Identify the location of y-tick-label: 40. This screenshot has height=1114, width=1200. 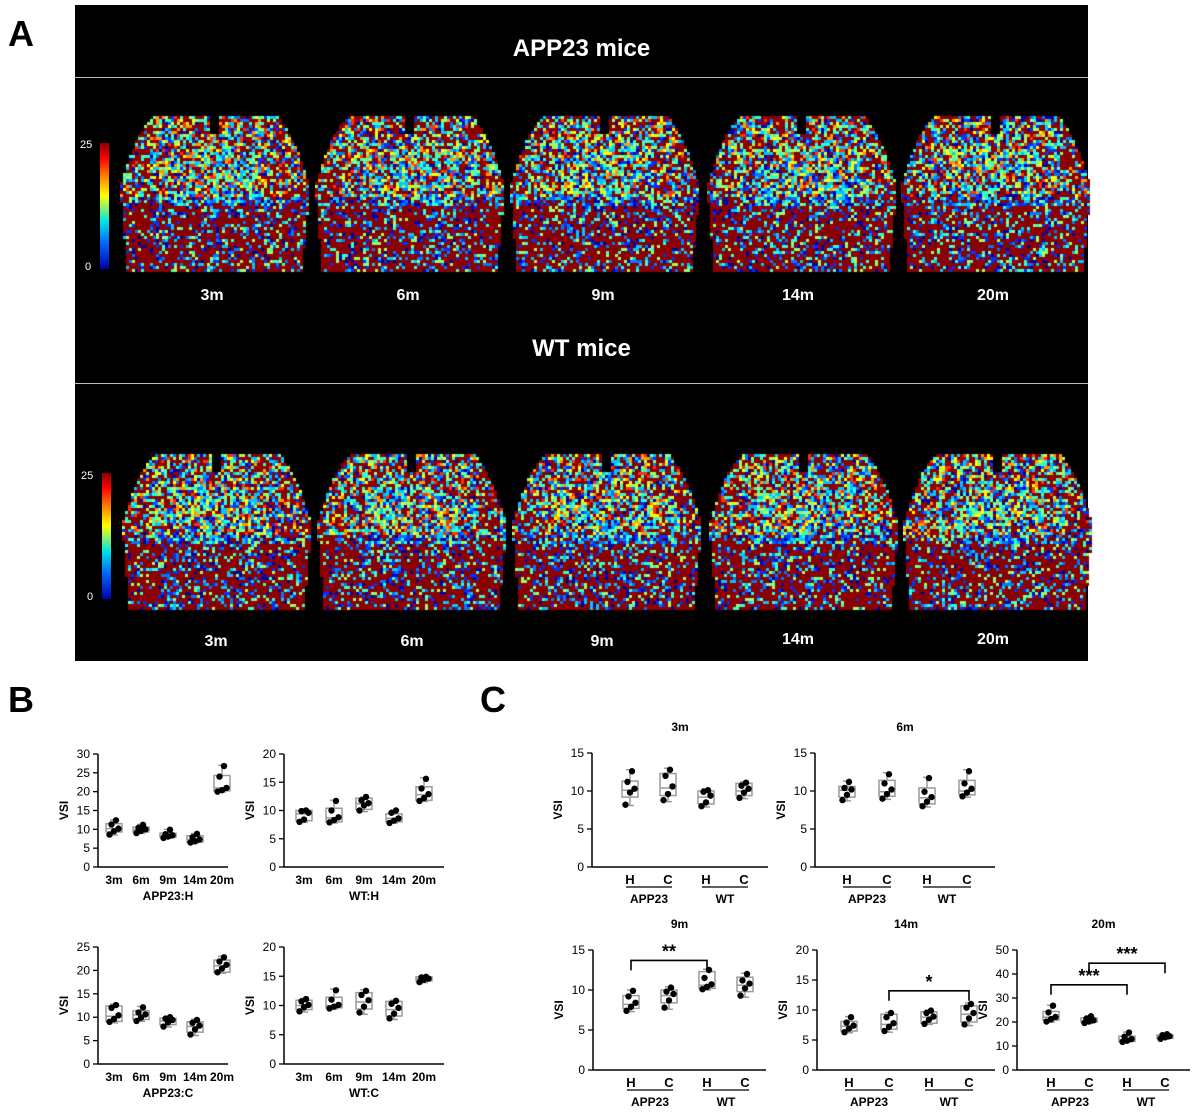
(1003, 974).